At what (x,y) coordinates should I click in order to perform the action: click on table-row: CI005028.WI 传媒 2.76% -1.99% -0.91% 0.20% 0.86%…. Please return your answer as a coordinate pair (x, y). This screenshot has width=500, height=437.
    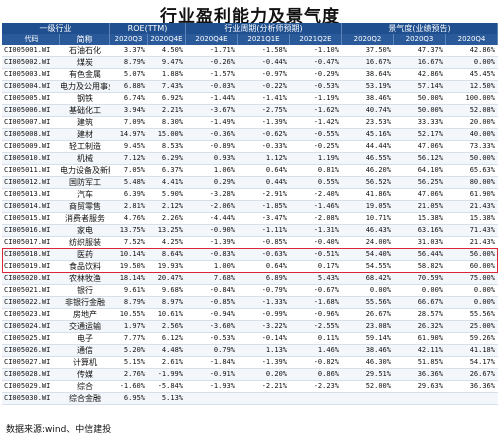
    Looking at the image, I should click on (250, 375).